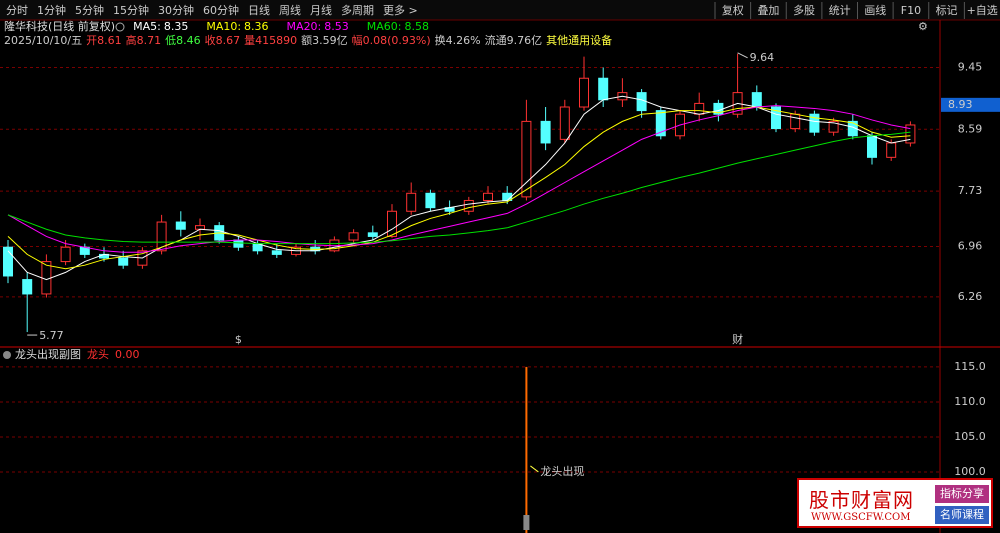  Describe the element at coordinates (357, 10) in the screenshot. I see `toolbar-tab: 多周期` at that location.